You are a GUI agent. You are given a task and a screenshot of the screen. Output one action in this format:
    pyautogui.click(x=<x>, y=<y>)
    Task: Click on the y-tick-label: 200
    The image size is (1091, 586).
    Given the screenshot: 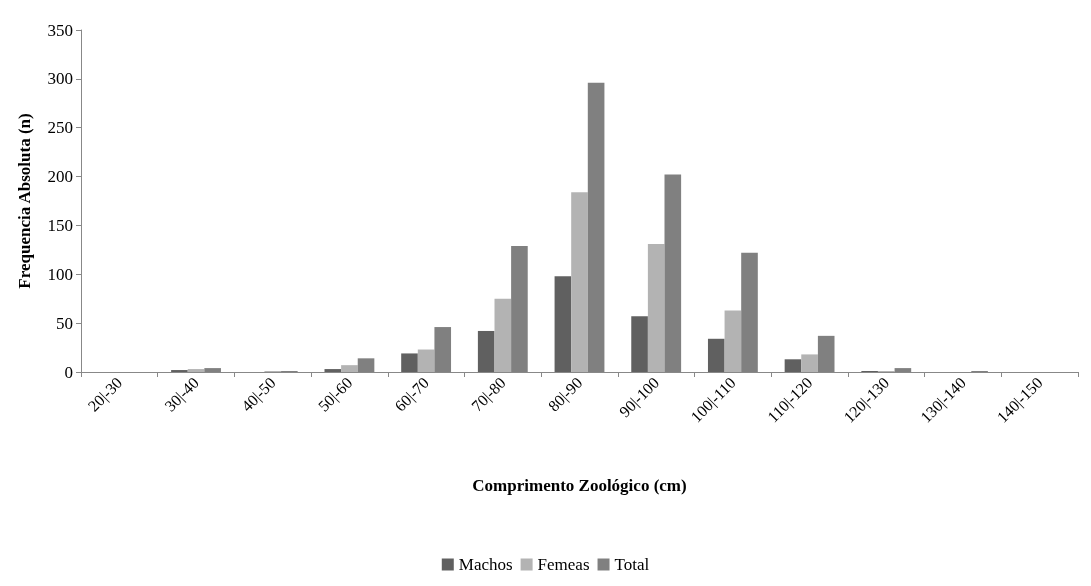 What is the action you would take?
    pyautogui.click(x=60, y=177)
    